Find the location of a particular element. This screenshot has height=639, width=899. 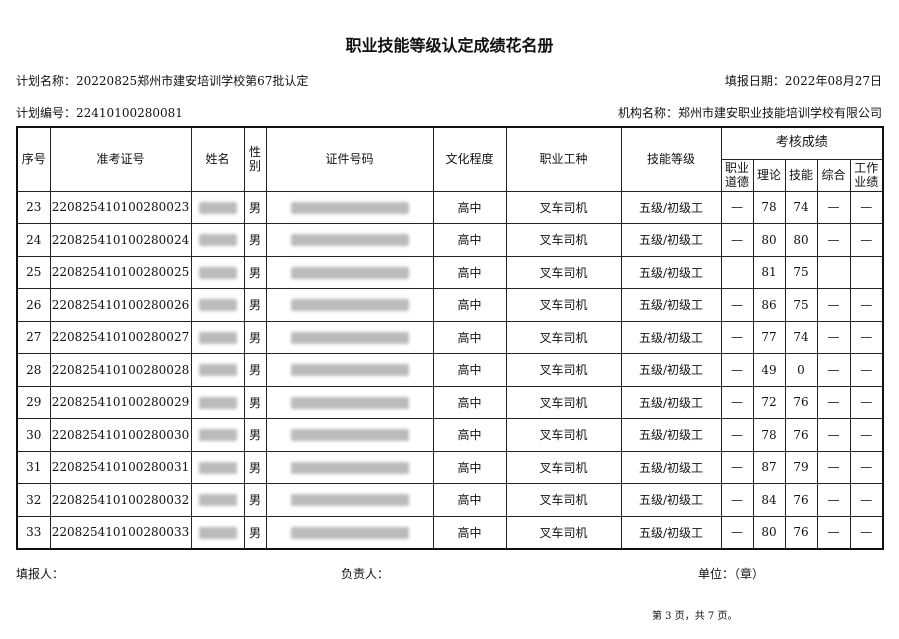

fill-date-label: 填报日期： is located at coordinates (754, 81).